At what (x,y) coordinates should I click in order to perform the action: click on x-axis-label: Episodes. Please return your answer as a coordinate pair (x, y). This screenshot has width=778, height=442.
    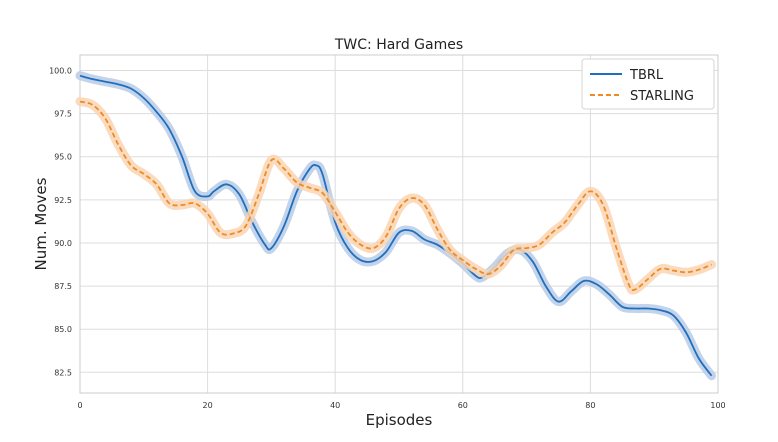
    Looking at the image, I should click on (399, 420).